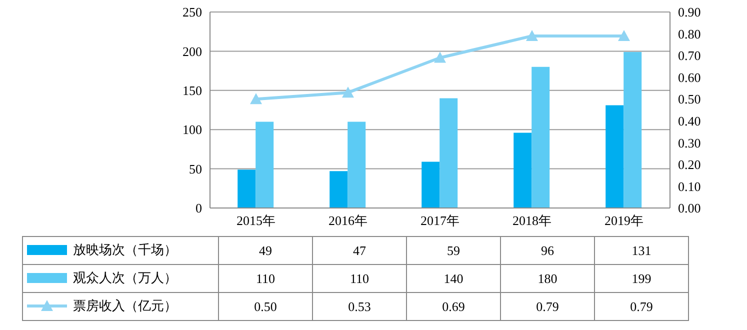 The image size is (747, 330). I want to click on data-label: 0.53, so click(359, 306).